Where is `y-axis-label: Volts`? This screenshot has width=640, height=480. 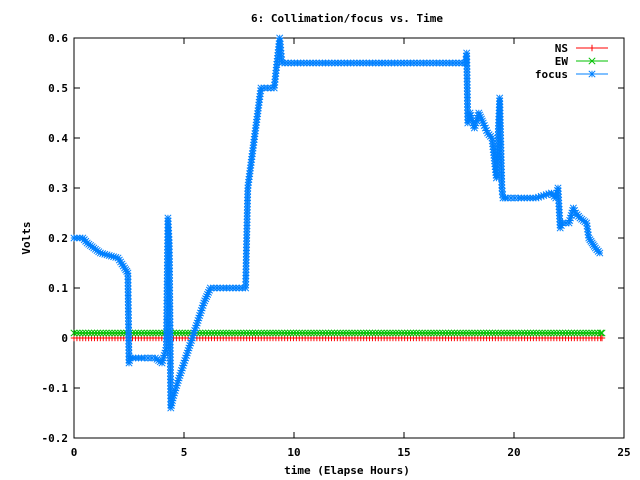 y-axis-label: Volts is located at coordinates (26, 237).